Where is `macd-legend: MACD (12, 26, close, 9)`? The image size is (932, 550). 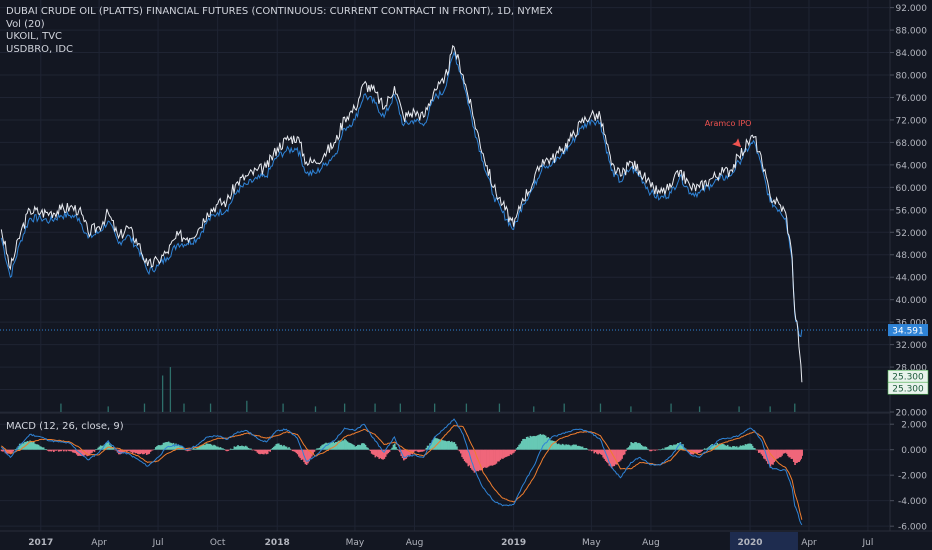 macd-legend: MACD (12, 26, close, 9) is located at coordinates (65, 426).